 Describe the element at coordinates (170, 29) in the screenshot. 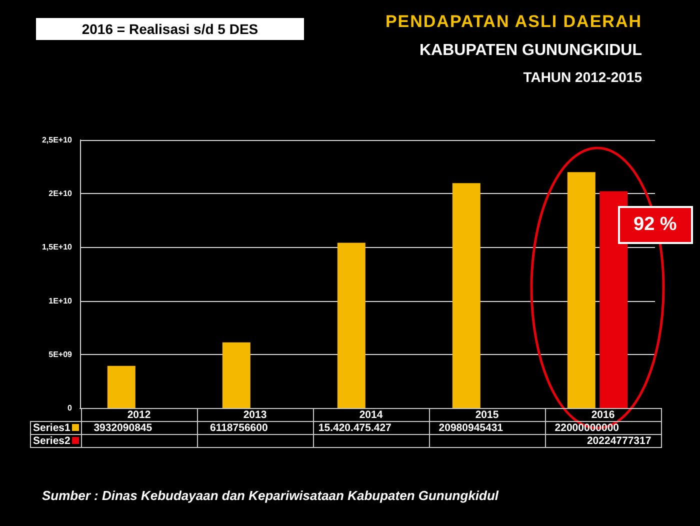

I see `text: 2016 = Realisasi s/d 5 DES` at that location.